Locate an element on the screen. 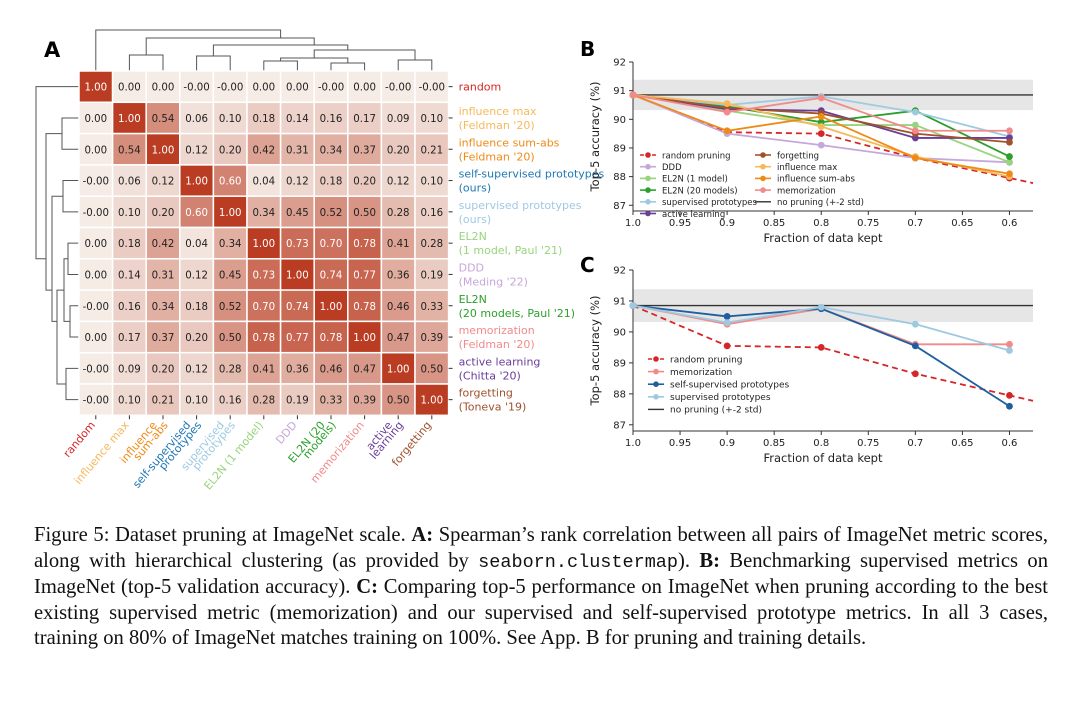 Image resolution: width=1080 pixels, height=719 pixels. heatmap-cell-value: 0.14 is located at coordinates (129, 275).